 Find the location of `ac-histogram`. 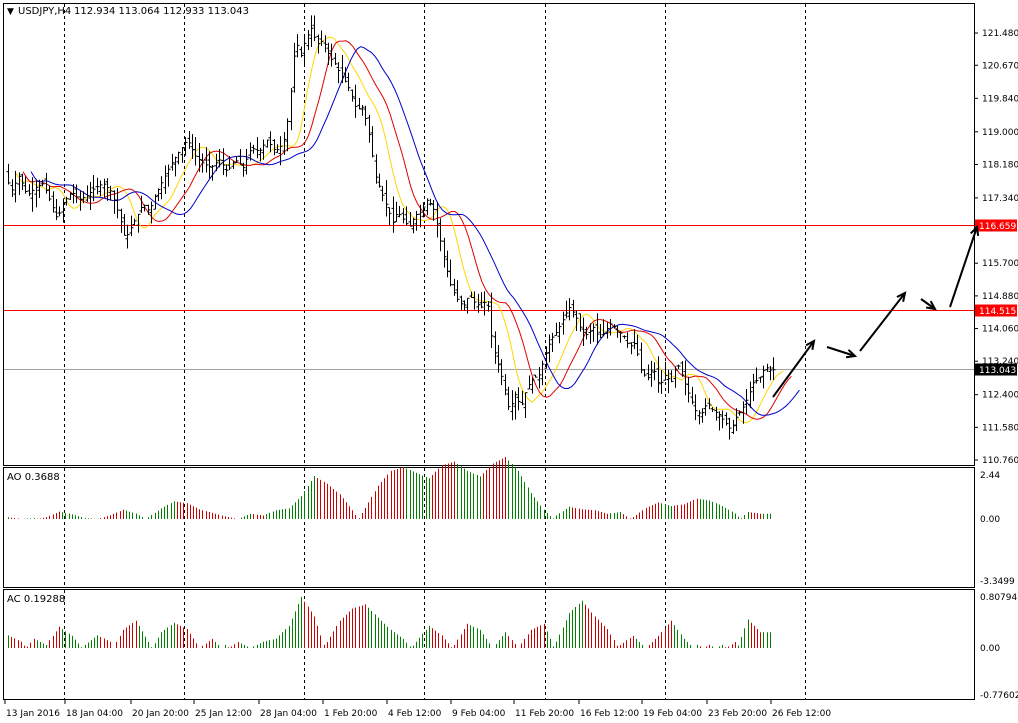

ac-histogram is located at coordinates (389, 622).